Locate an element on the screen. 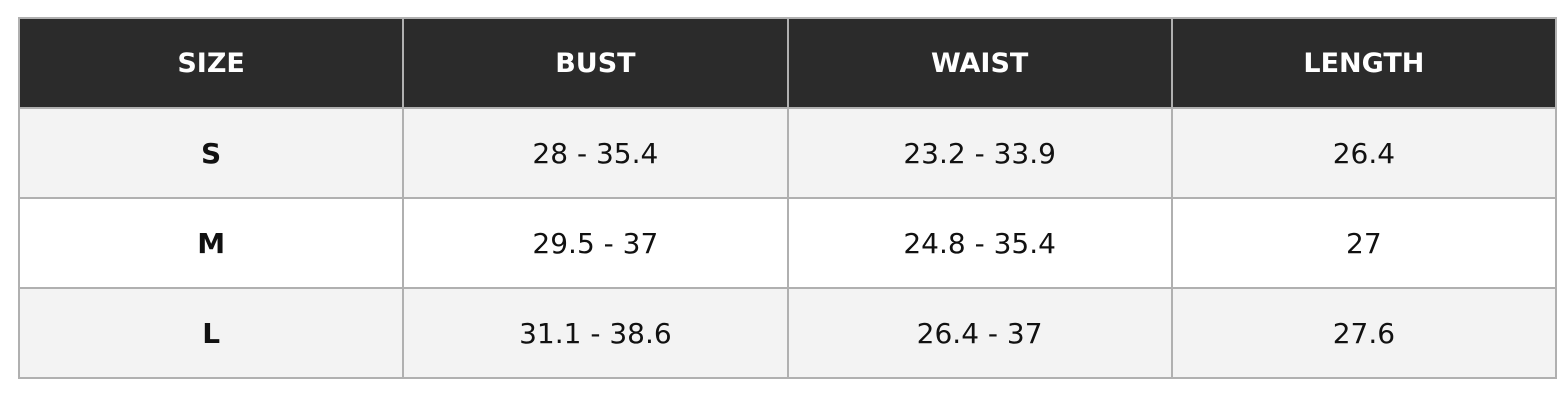 The image size is (1565, 400). header-cell: BUST is located at coordinates (595, 63).